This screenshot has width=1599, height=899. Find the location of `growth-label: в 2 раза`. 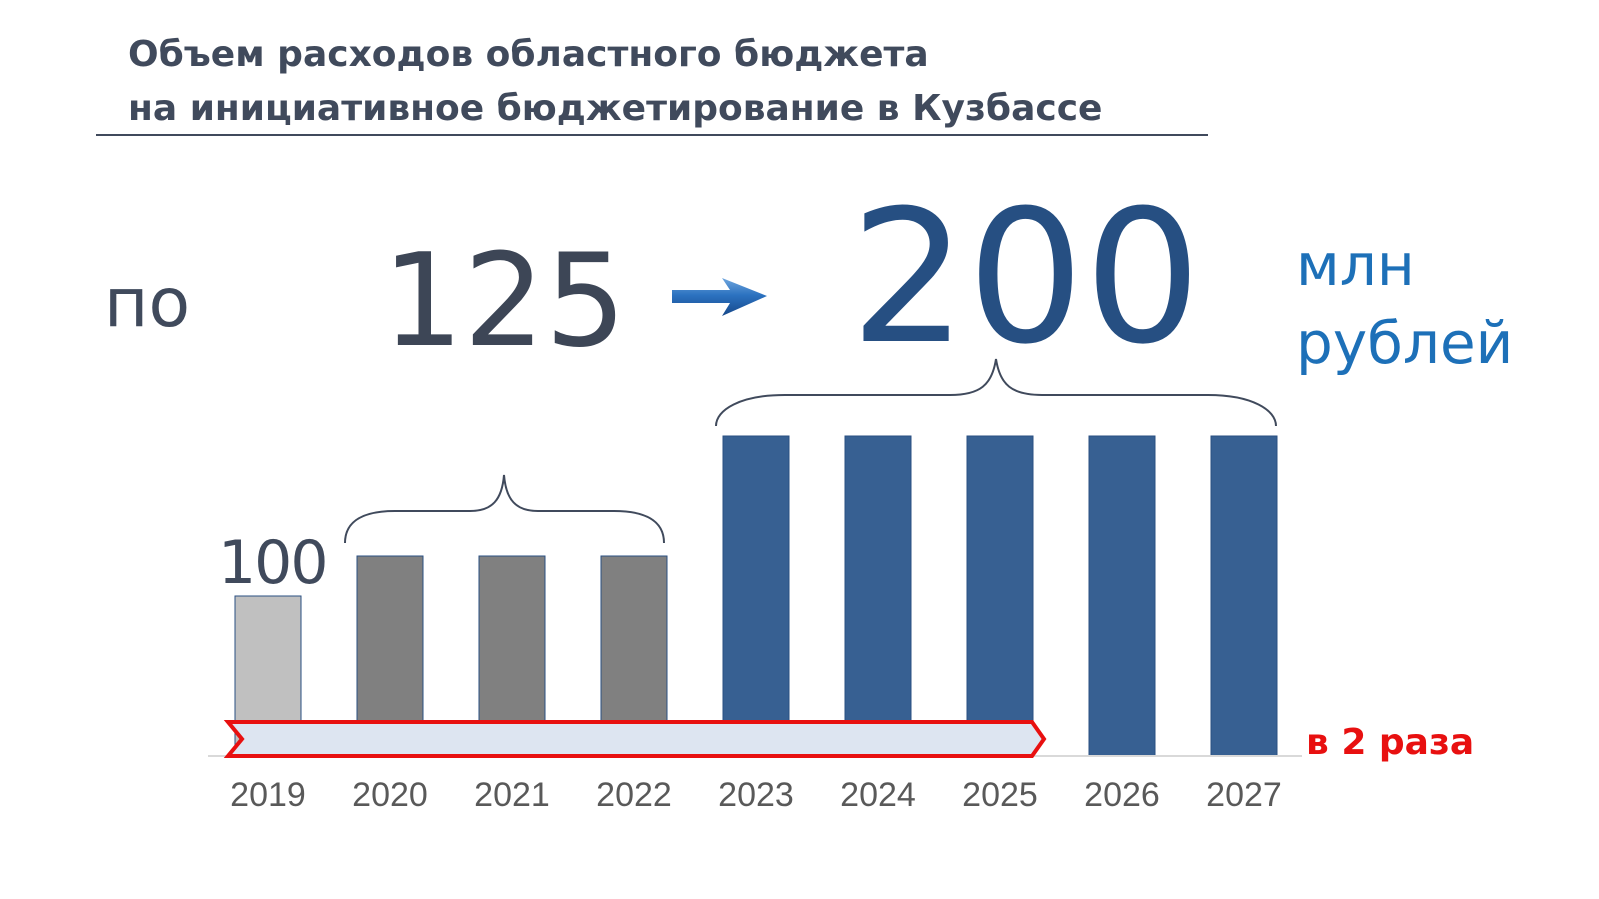

growth-label: в 2 раза is located at coordinates (1390, 742).